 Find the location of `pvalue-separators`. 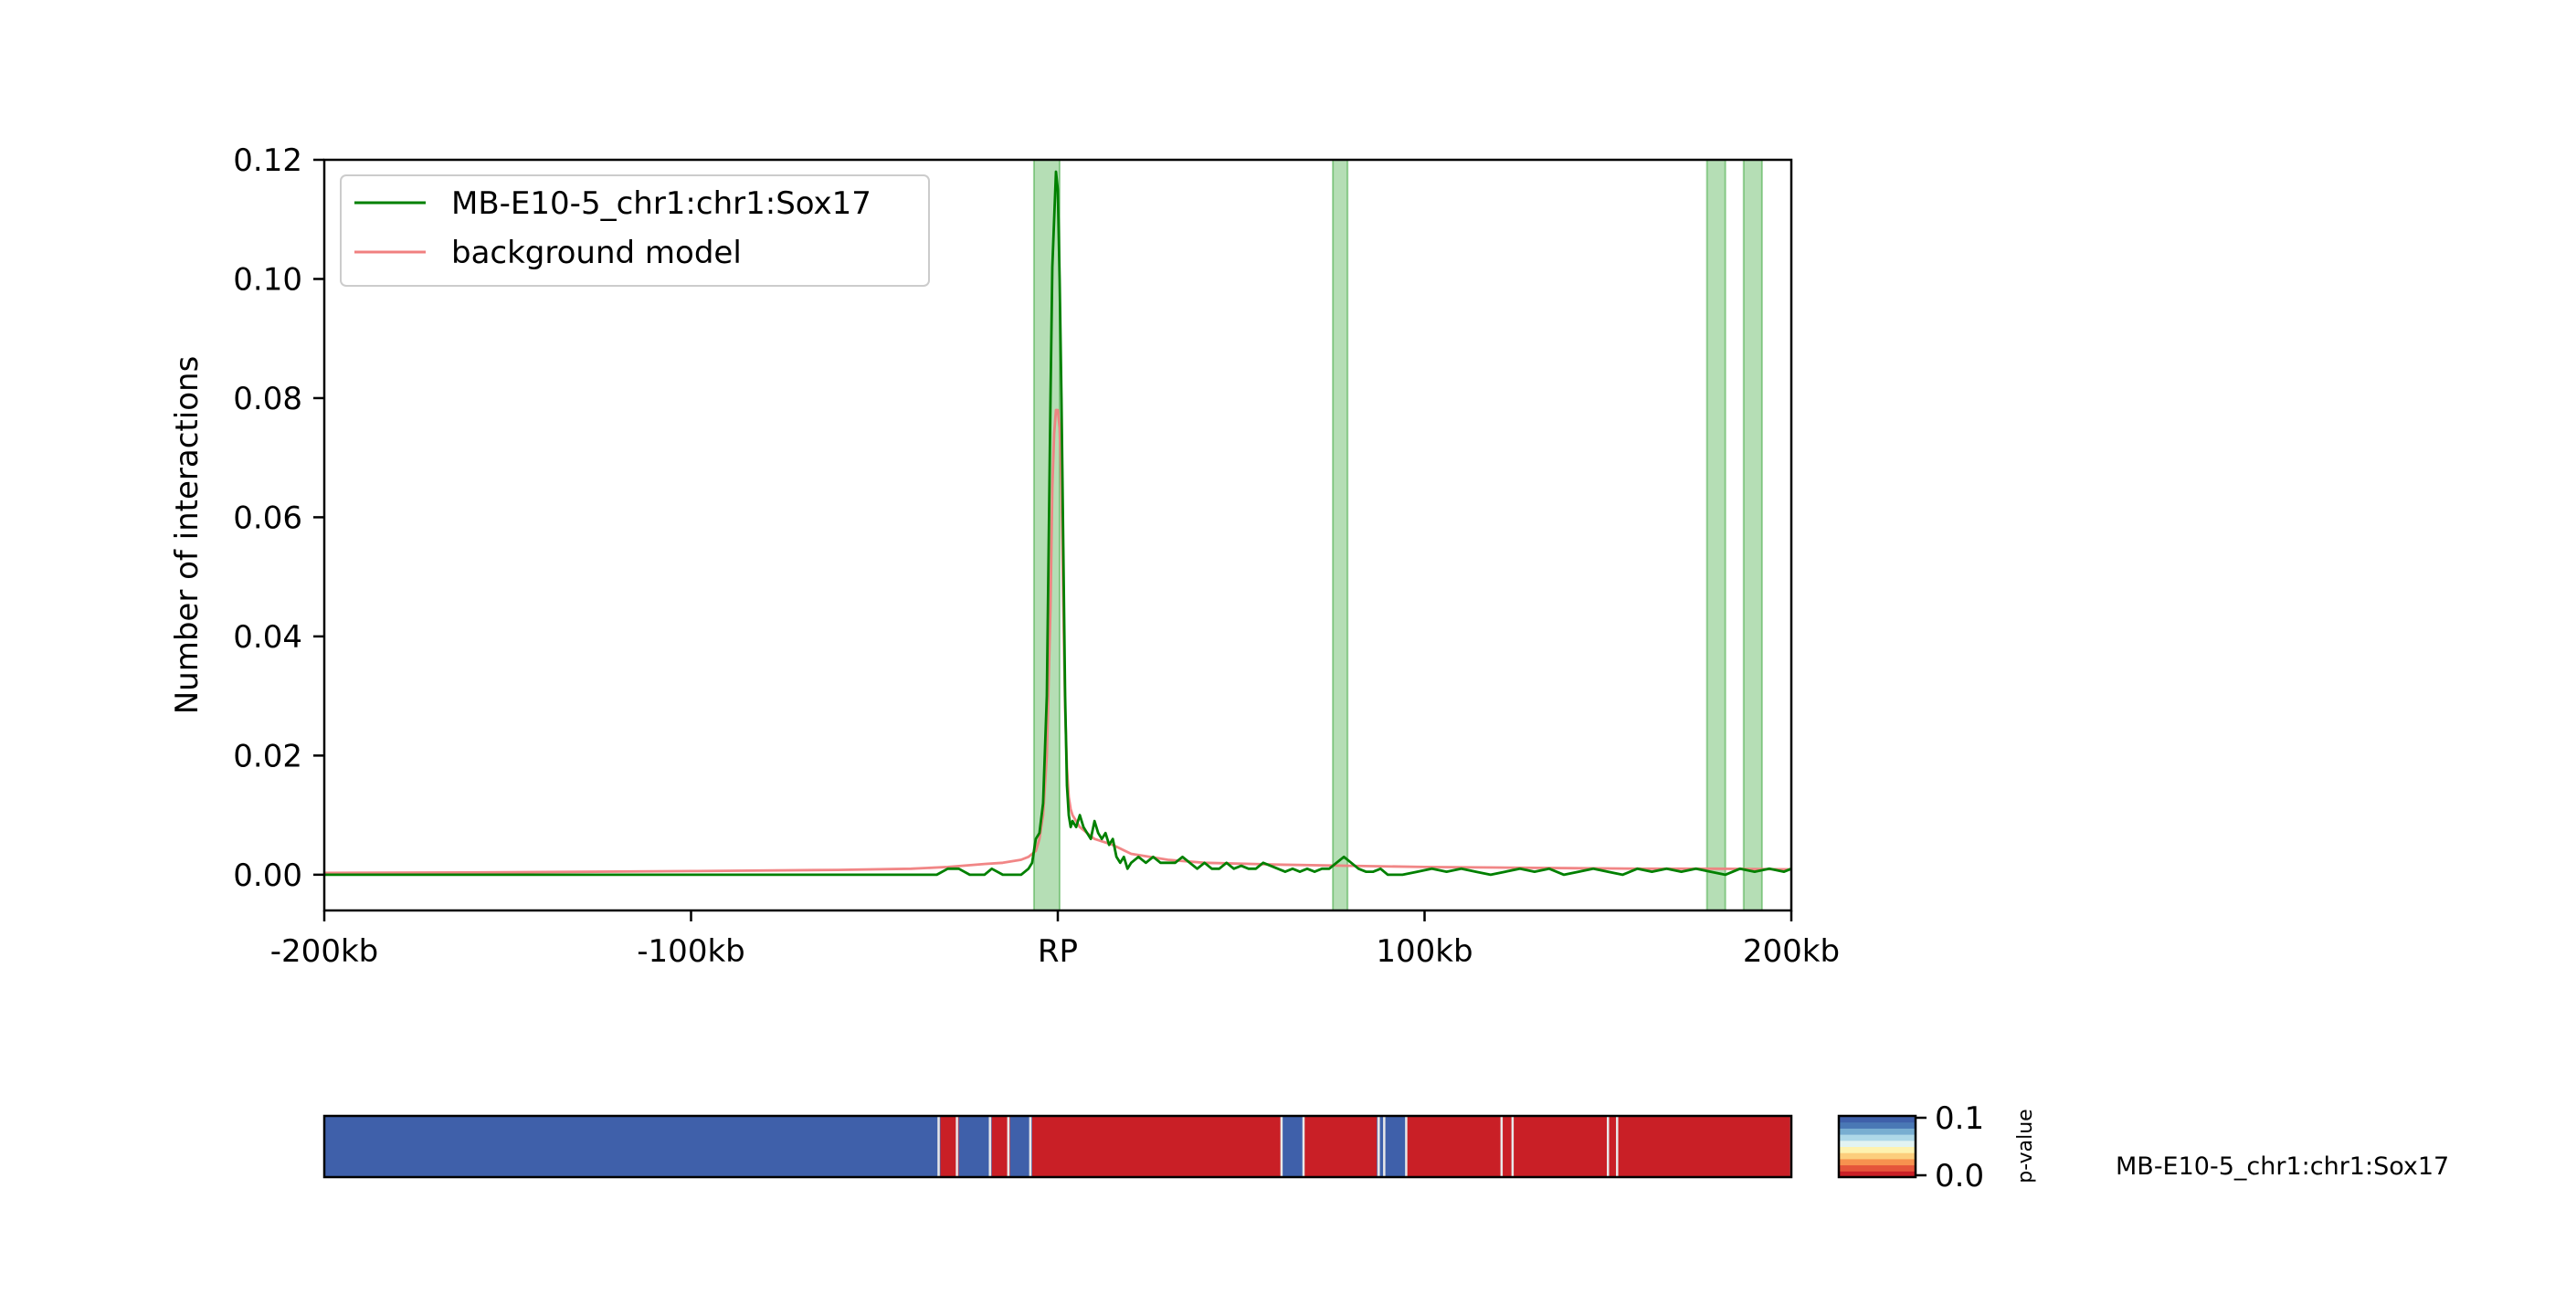

pvalue-separators is located at coordinates (1365, 1146).